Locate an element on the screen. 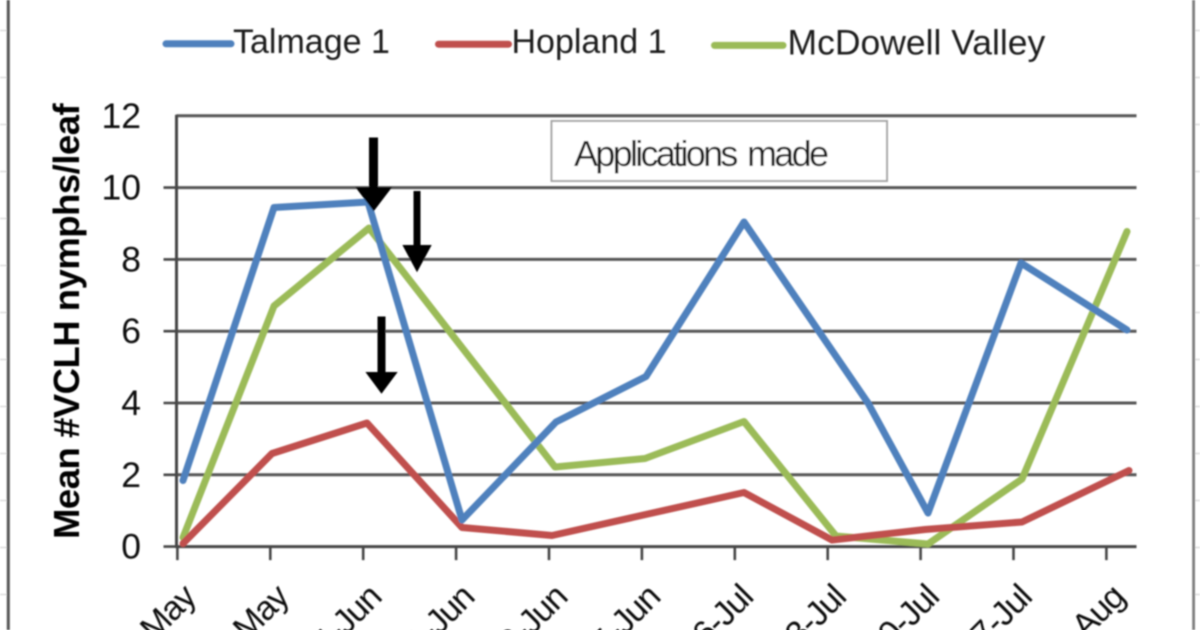 The width and height of the screenshot is (1200, 630). svg-text: Applications made is located at coordinates (701, 153).